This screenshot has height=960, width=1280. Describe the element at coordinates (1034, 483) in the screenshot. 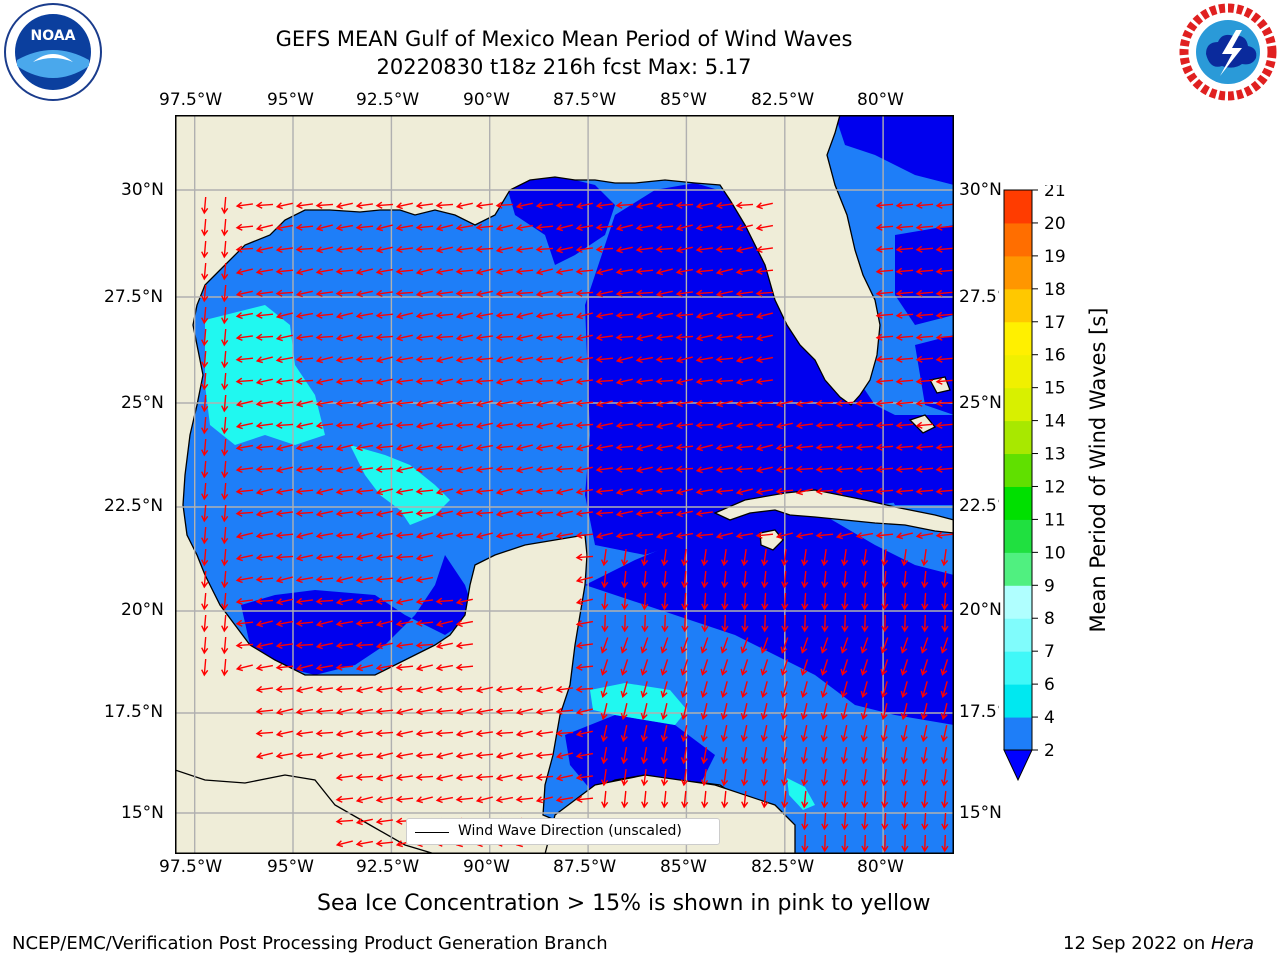

I see `colorbar: 2 4 6 7 8 9 10 11 12 13 14 15 16 17 18 19 20 21` at that location.